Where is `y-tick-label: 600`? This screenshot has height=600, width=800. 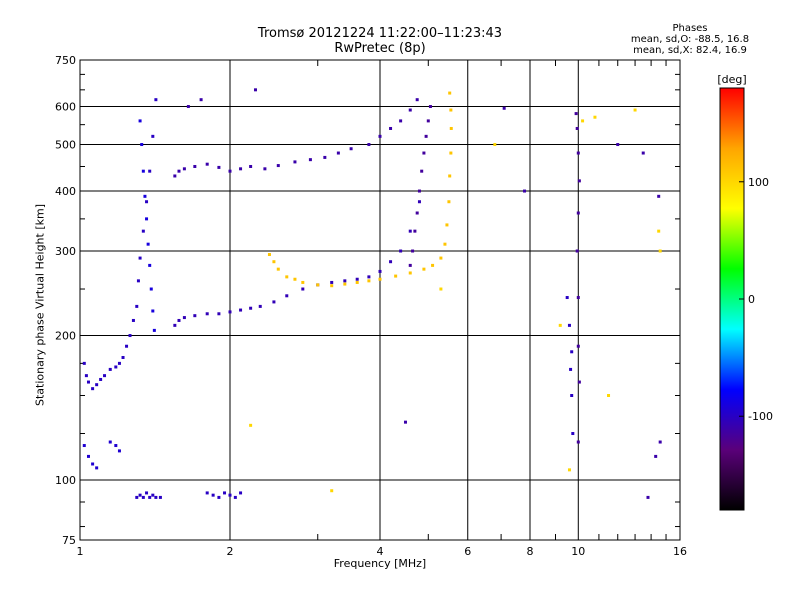
y-tick-label: 600 is located at coordinates (65, 107).